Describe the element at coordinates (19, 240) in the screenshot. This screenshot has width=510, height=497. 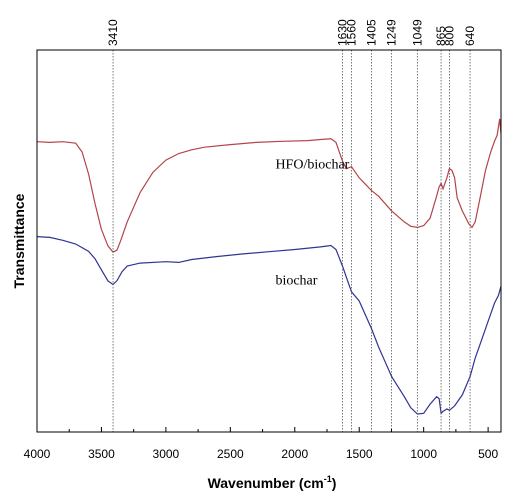
I see `y-axis-title: Transmittance` at that location.